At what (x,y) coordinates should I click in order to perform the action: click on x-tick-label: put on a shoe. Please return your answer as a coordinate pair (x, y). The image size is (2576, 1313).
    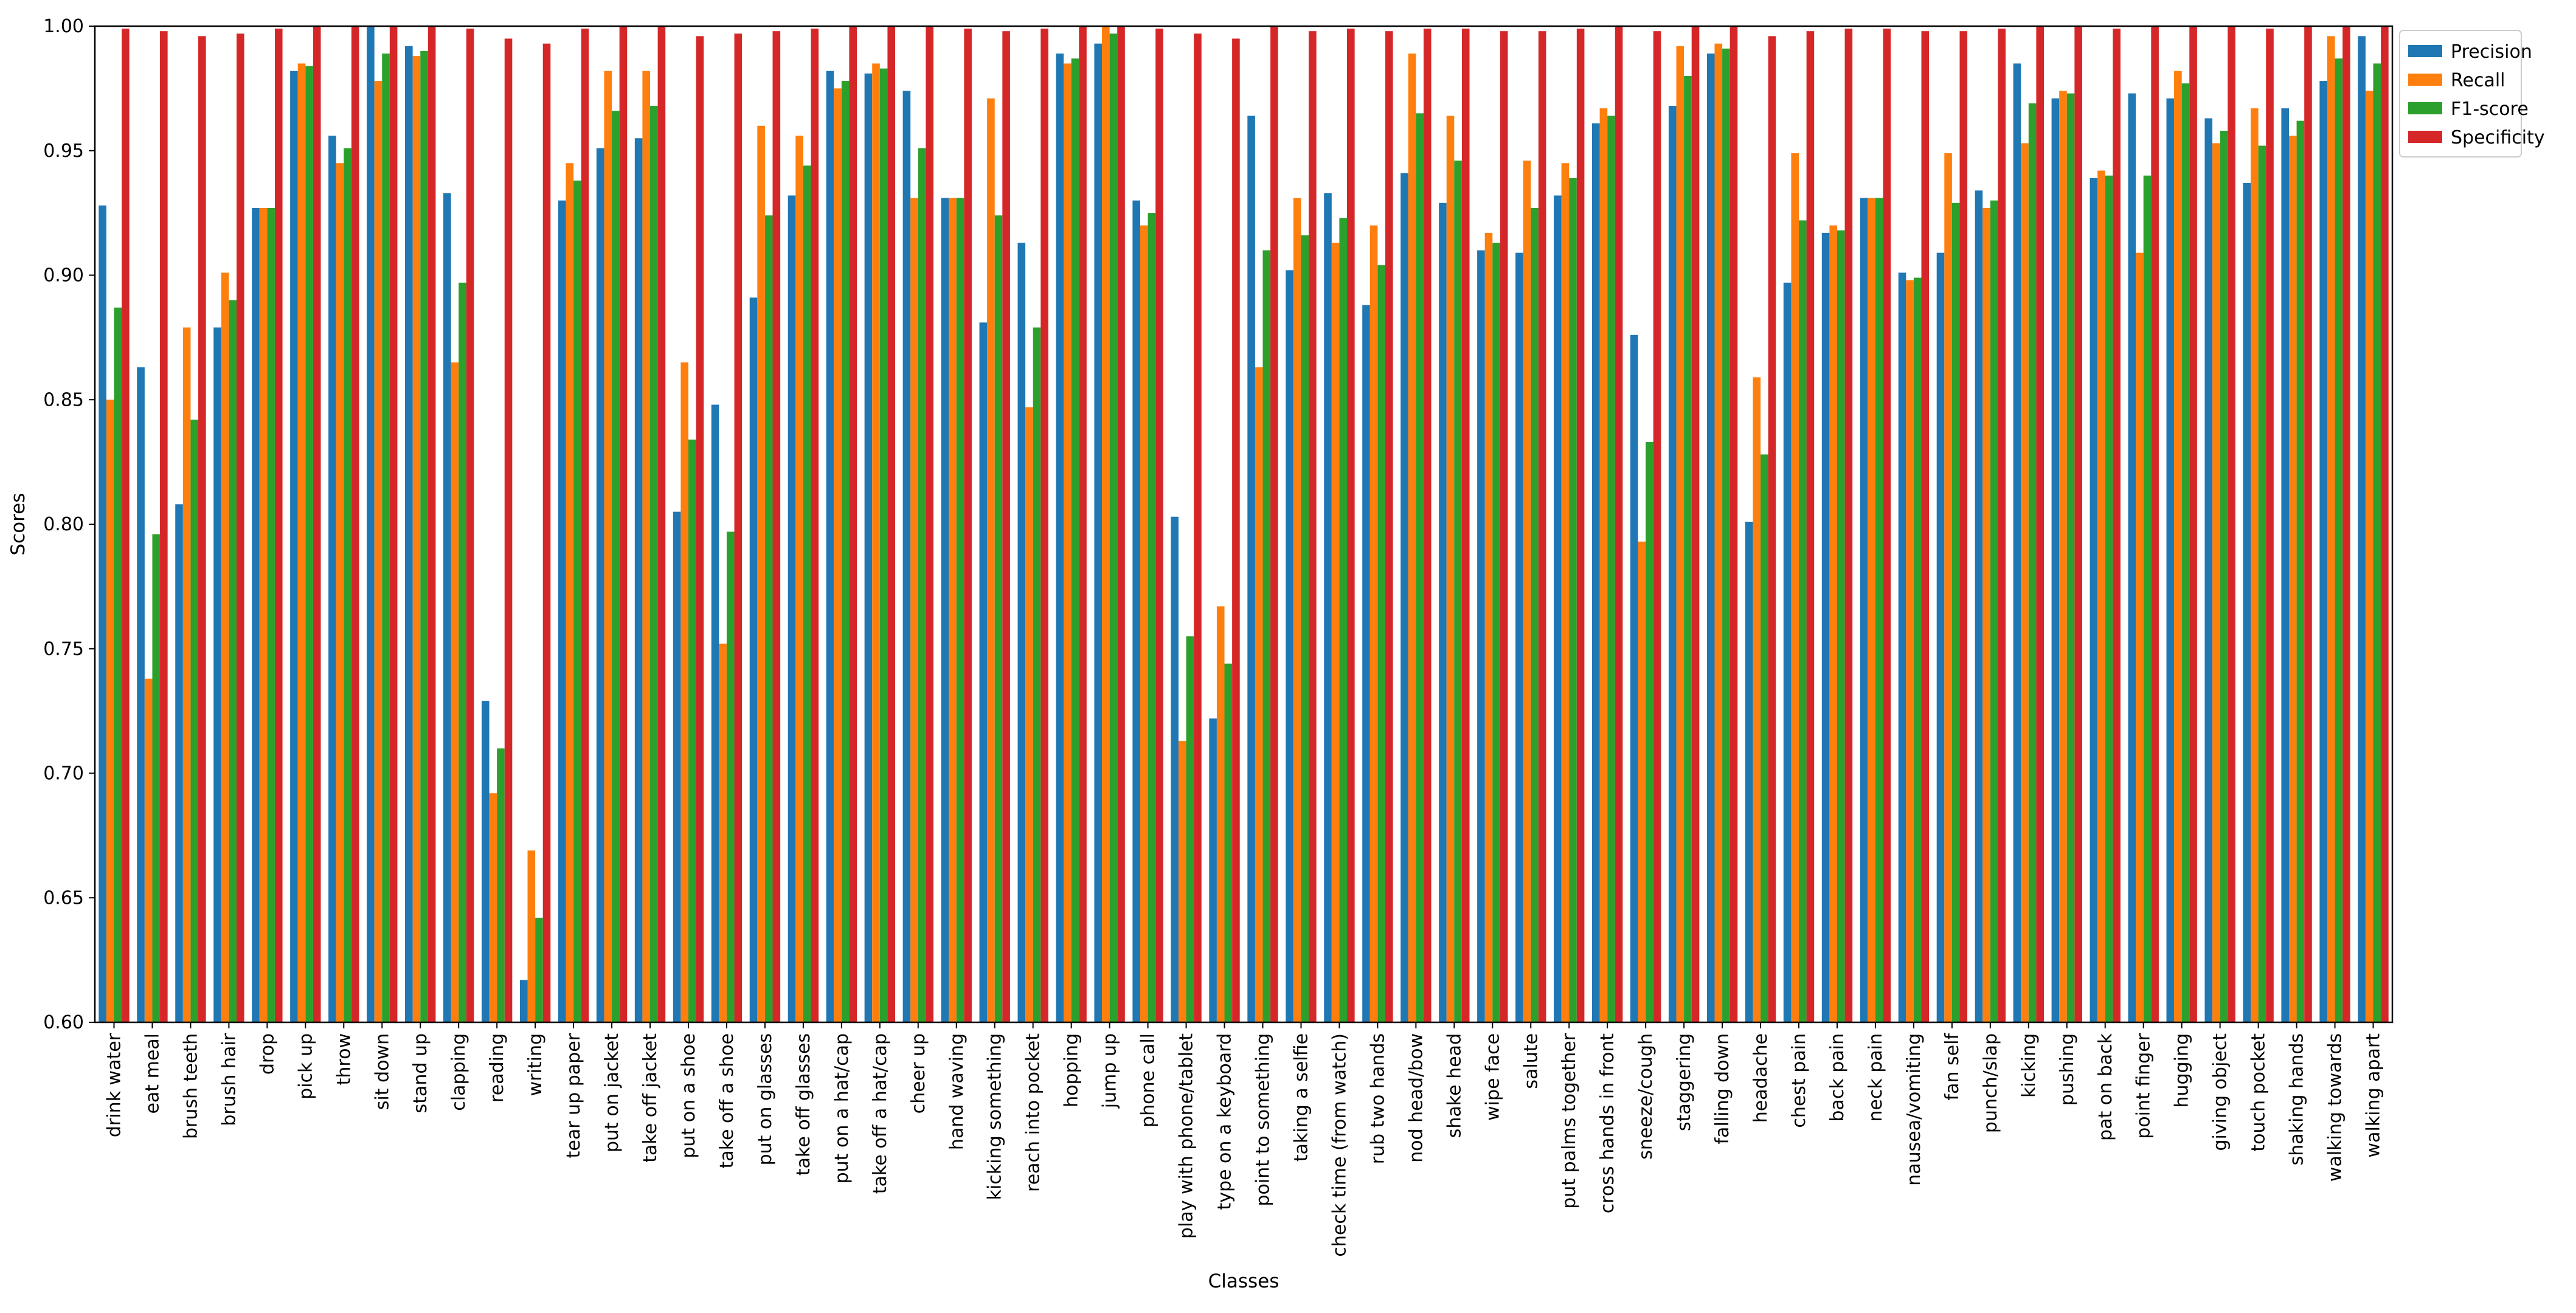
    Looking at the image, I should click on (688, 1096).